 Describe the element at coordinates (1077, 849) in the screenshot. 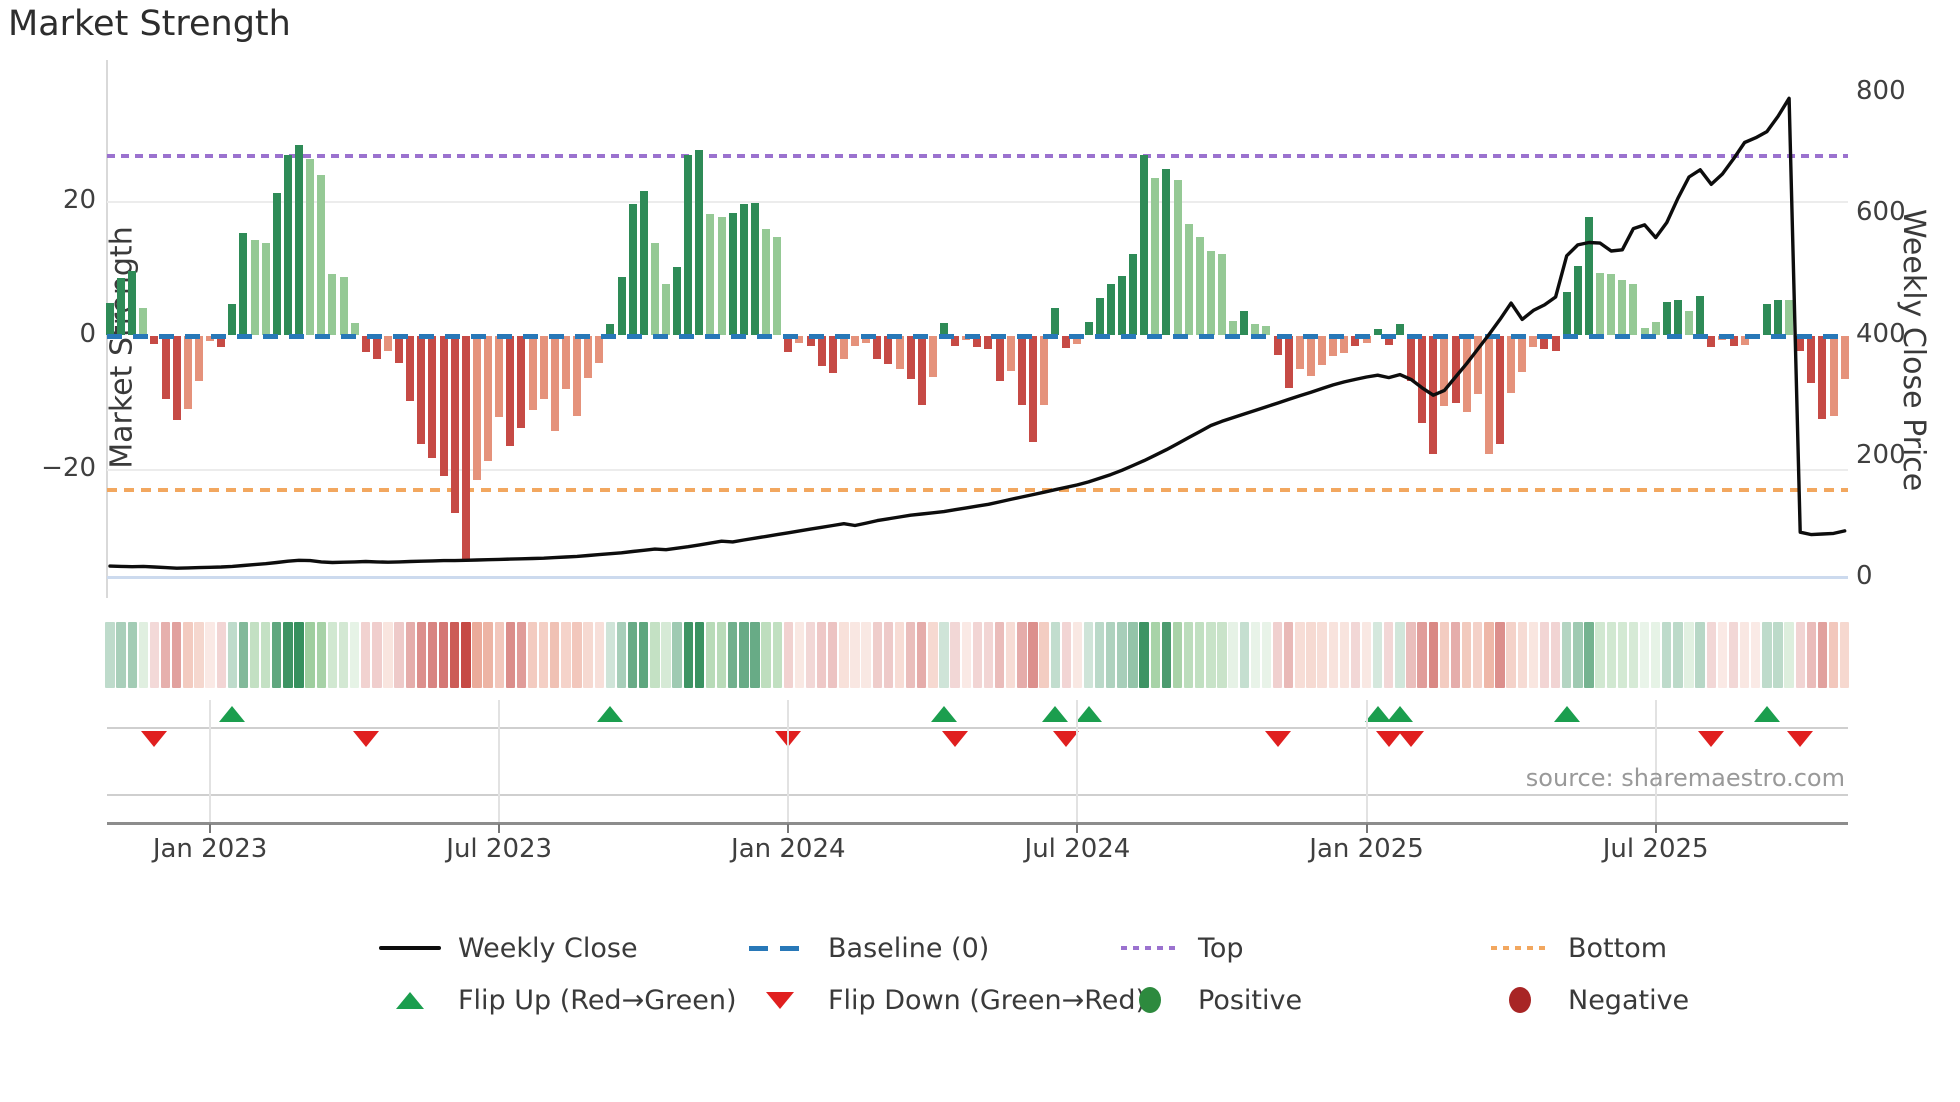

I see `x-axis-tick-label: Jul 2024` at that location.